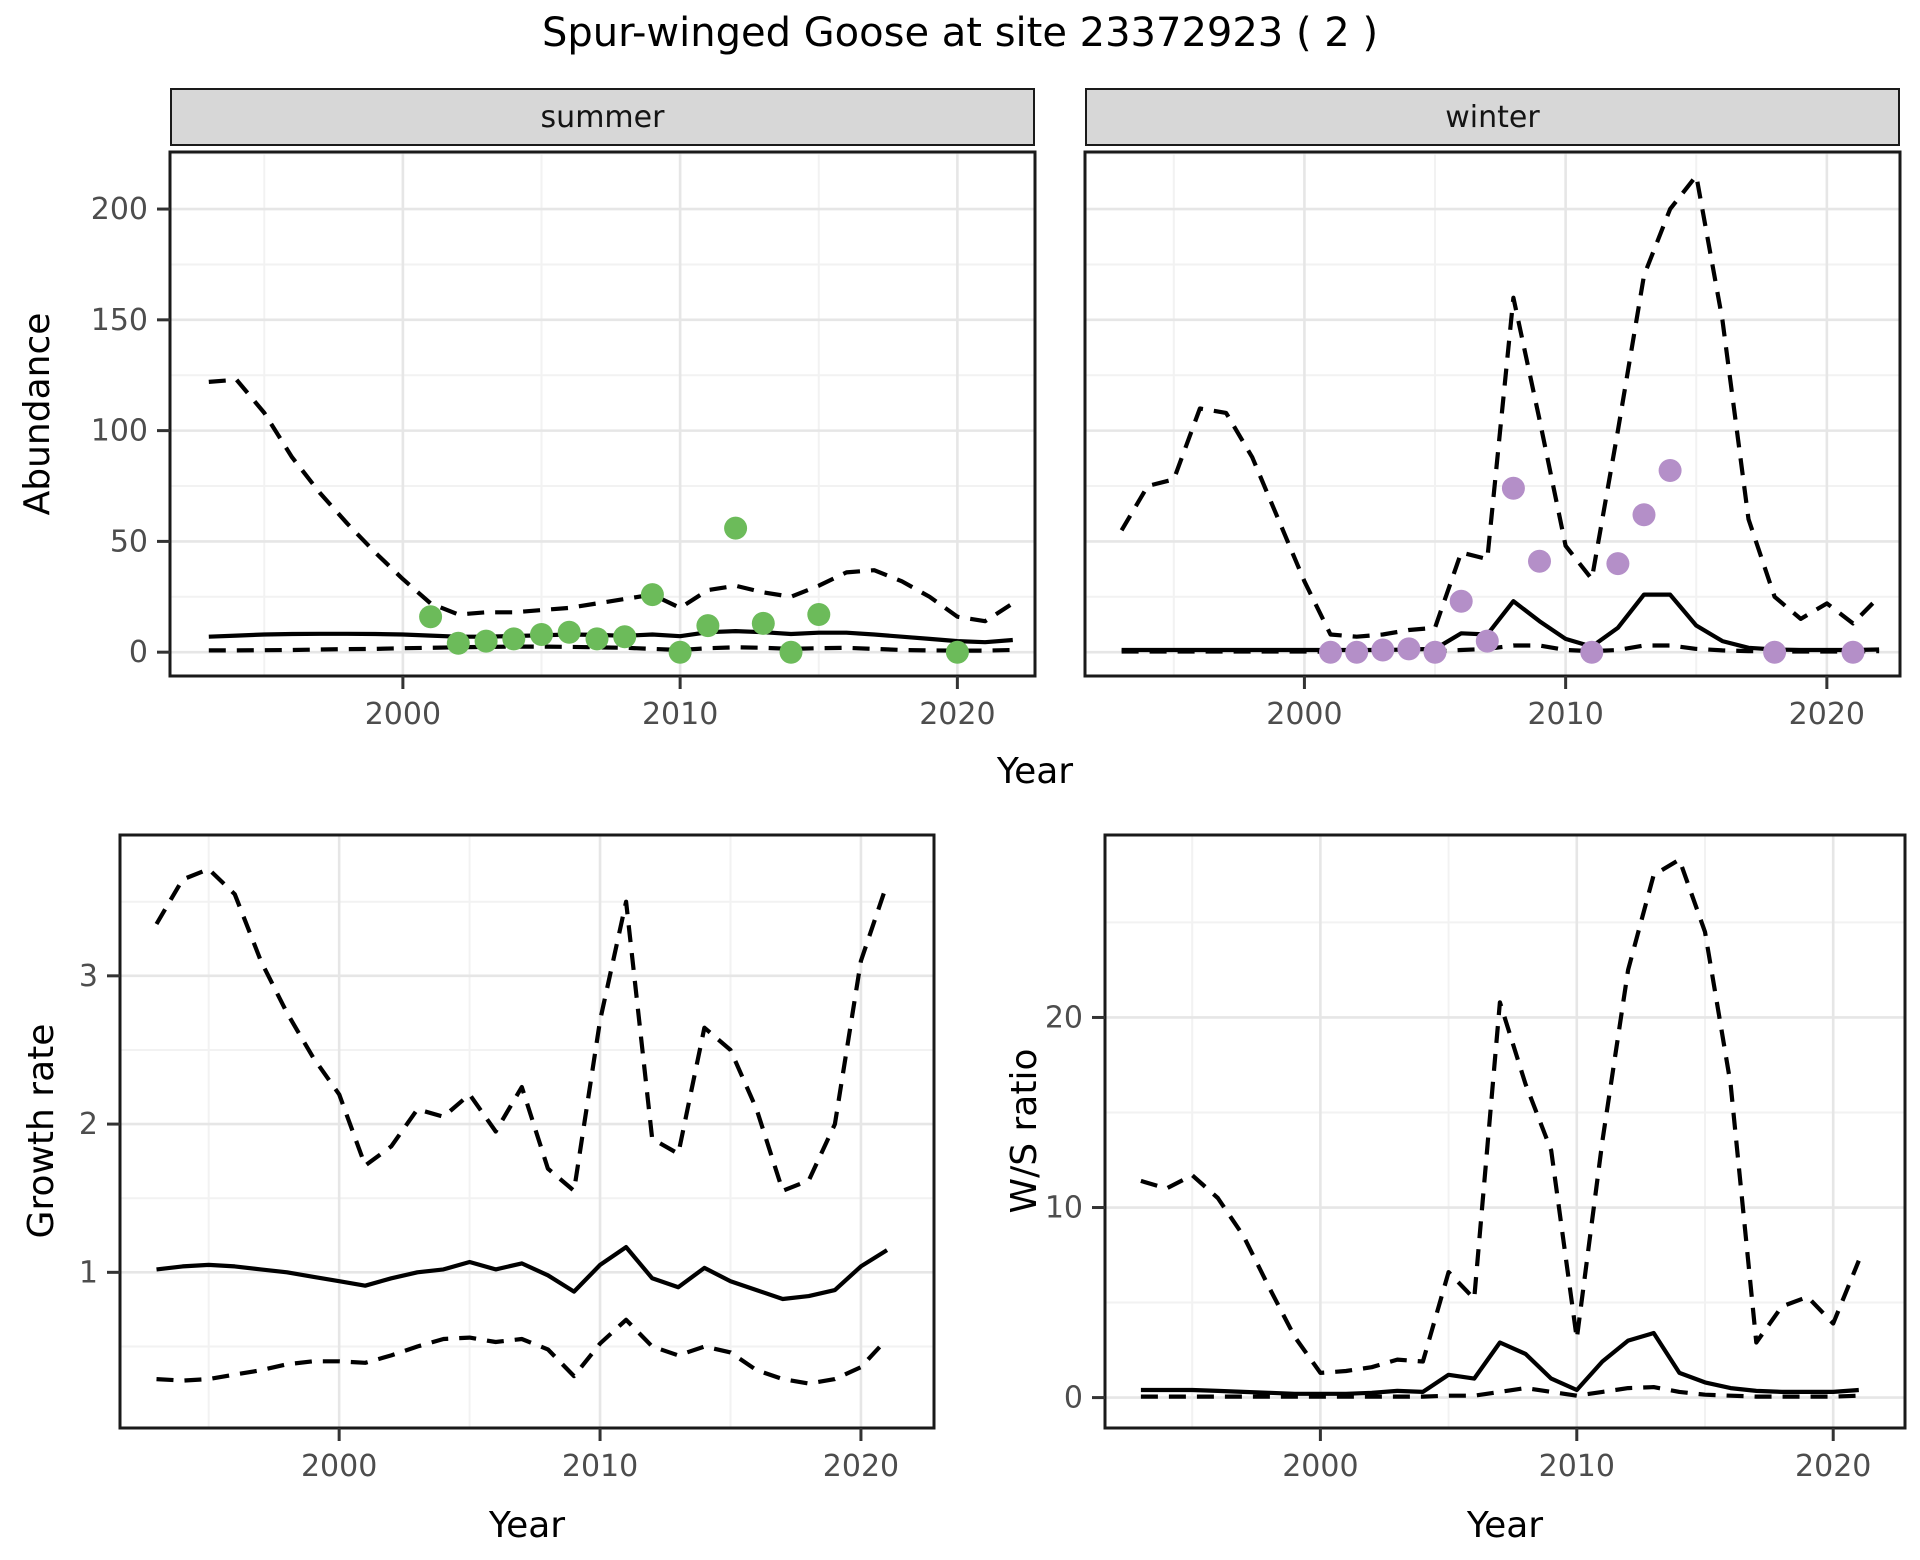 Image resolution: width=1920 pixels, height=1560 pixels. What do you see at coordinates (119, 431) in the screenshot?
I see `y-tick-label: 100` at bounding box center [119, 431].